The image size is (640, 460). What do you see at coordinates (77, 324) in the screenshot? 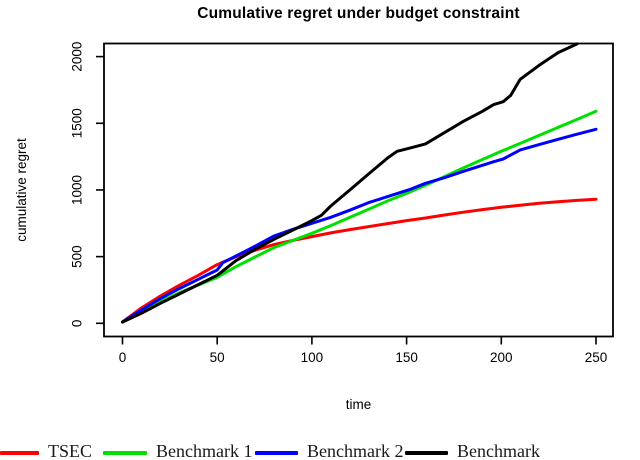
I see `y-tick-label-0: 0` at bounding box center [77, 324].